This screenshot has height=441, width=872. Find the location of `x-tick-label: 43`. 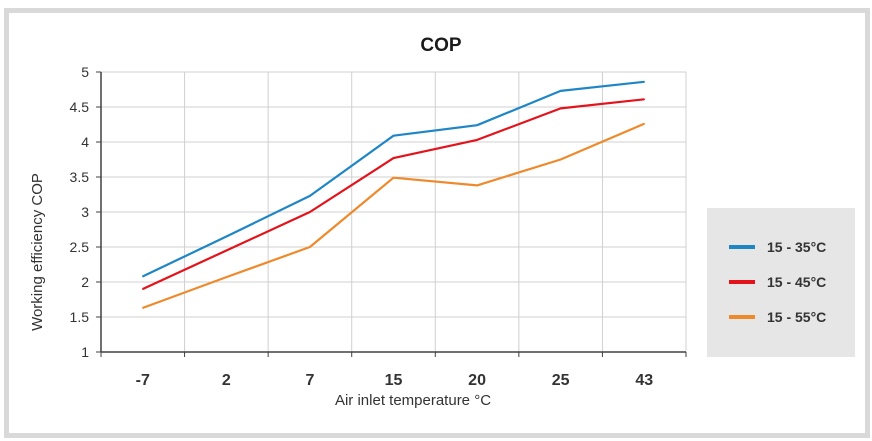

x-tick-label: 43 is located at coordinates (644, 380).